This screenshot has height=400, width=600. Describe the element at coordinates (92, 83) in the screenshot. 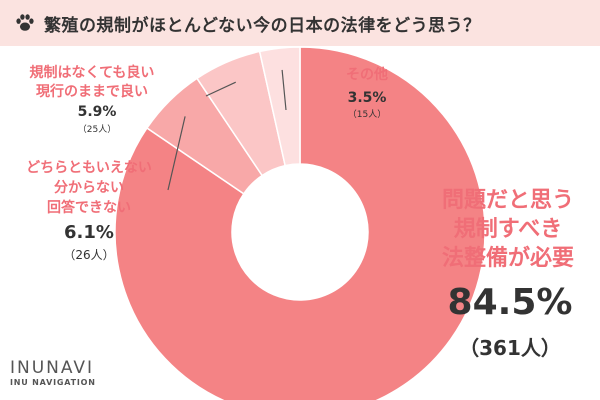

I see `label-no-regulation: 規制はなくても良い 現行のままで良い` at that location.